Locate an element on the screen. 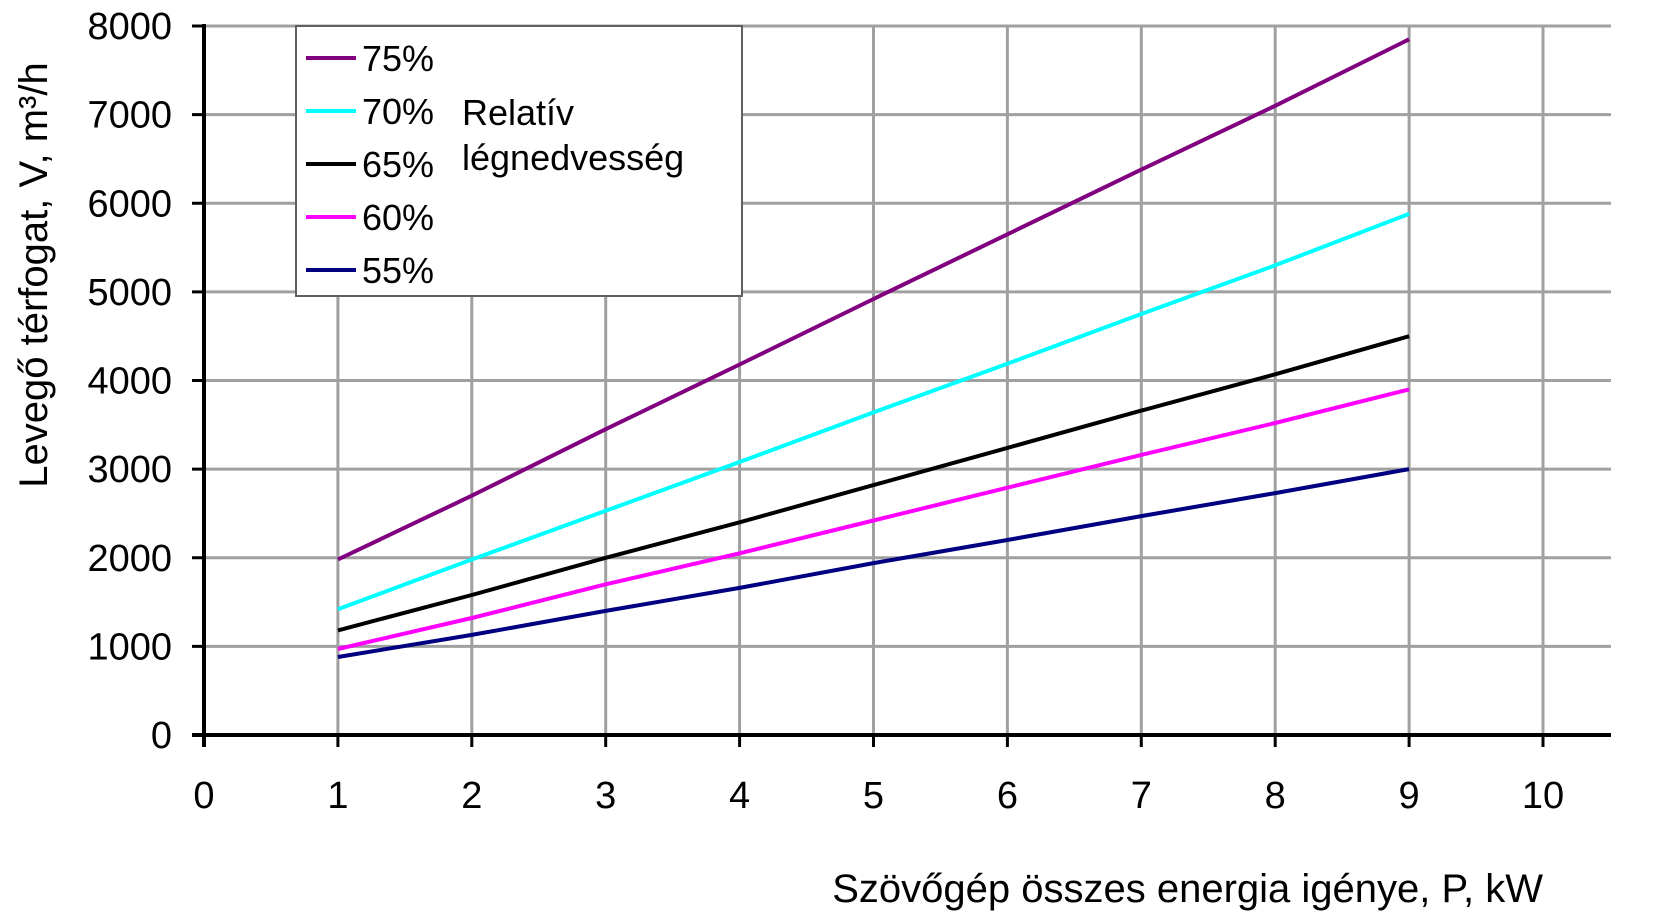 The image size is (1667, 921). x-tick-label-6: 6 is located at coordinates (1007, 796).